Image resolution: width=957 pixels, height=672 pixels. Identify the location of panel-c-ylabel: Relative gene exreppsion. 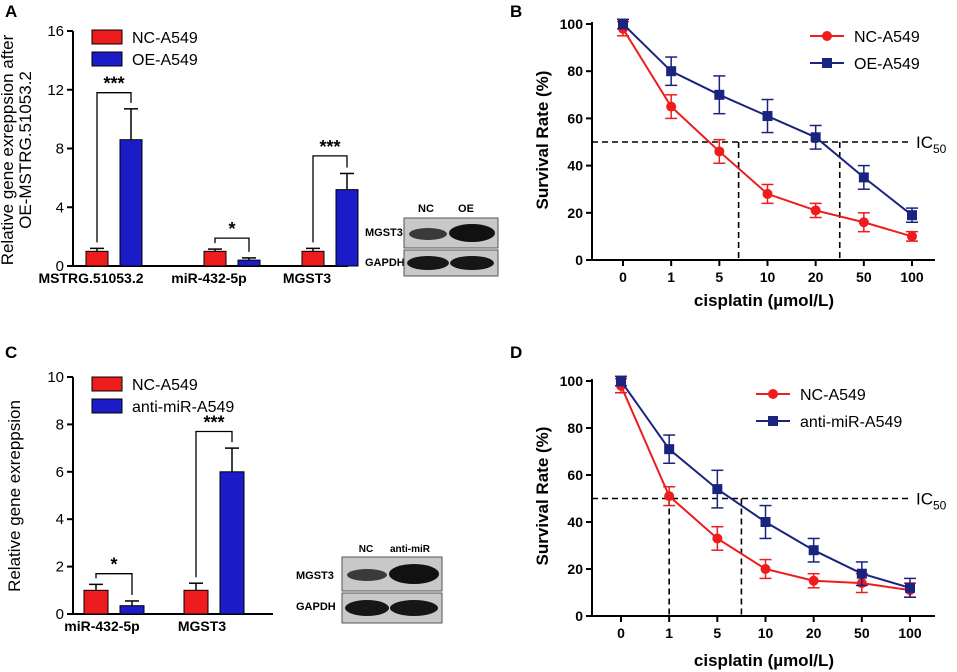
(14, 496).